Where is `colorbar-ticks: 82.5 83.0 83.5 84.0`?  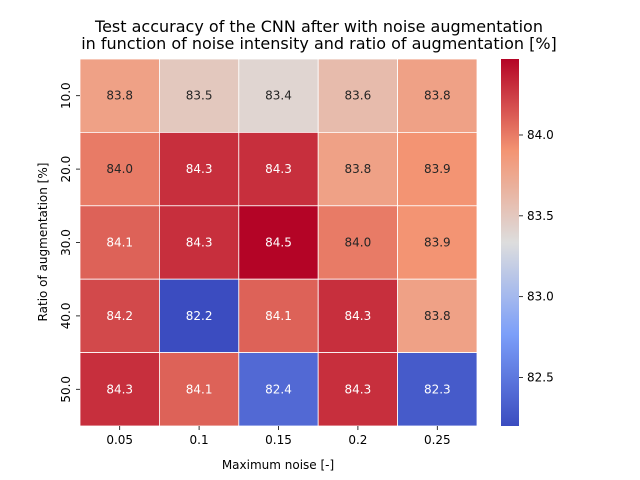
colorbar-ticks: 82.5 83.0 83.5 84.0 is located at coordinates (536, 256).